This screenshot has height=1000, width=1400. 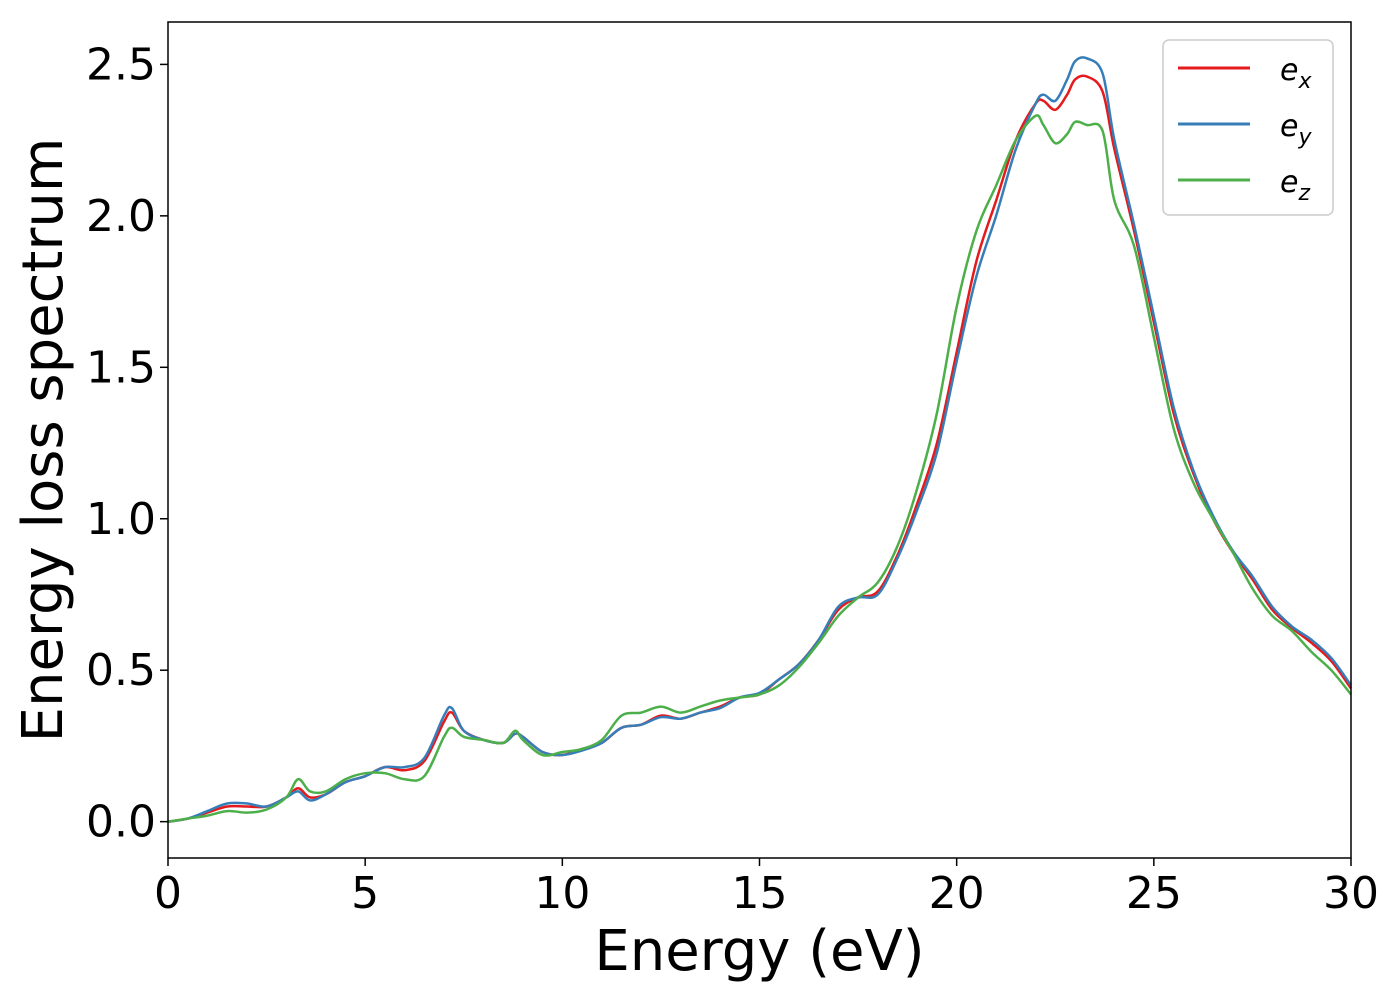 What do you see at coordinates (562, 893) in the screenshot?
I see `x-tick-label: 10` at bounding box center [562, 893].